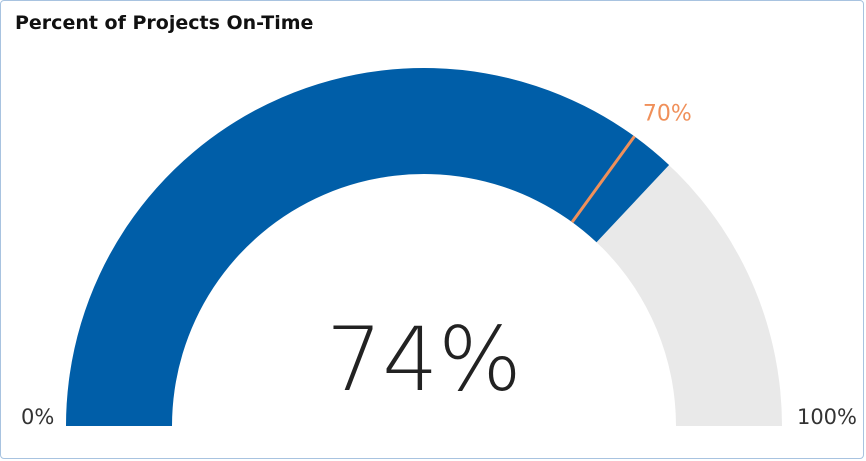 This screenshot has height=461, width=866. What do you see at coordinates (667, 114) in the screenshot?
I see `gauge-target-label: 70%` at bounding box center [667, 114].